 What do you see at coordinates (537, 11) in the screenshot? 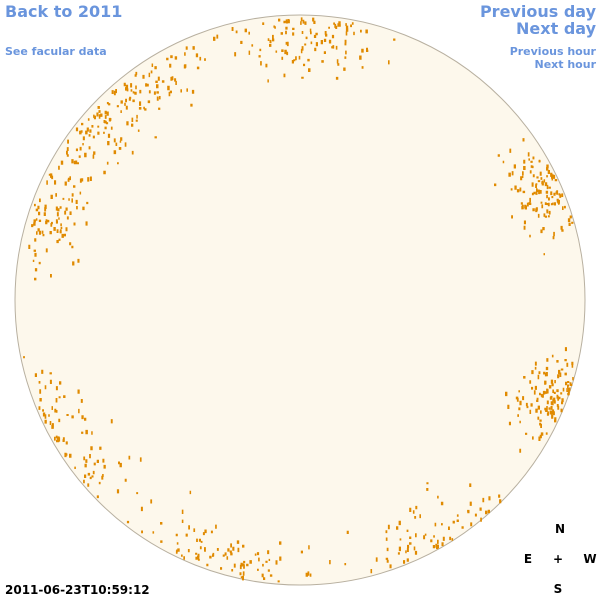
I see `previous-day-link: Previous day` at bounding box center [537, 11].